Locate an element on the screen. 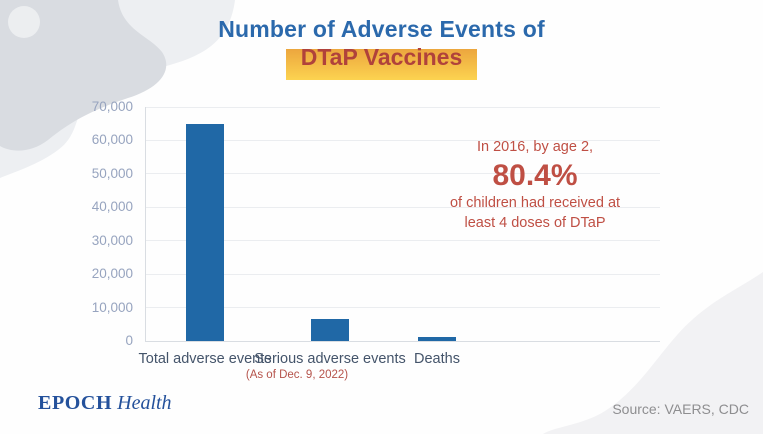  category-label: Deaths is located at coordinates (437, 359).